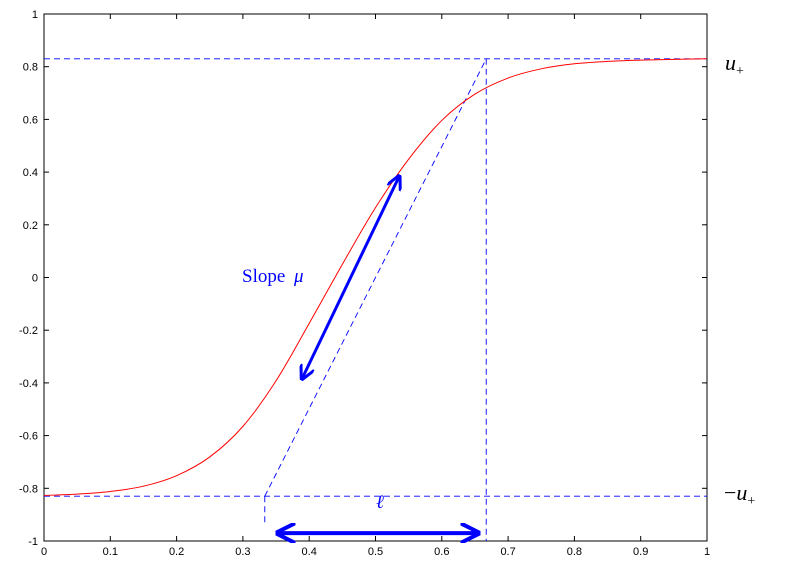  What do you see at coordinates (375, 552) in the screenshot?
I see `x-tick-label: 0.5` at bounding box center [375, 552].